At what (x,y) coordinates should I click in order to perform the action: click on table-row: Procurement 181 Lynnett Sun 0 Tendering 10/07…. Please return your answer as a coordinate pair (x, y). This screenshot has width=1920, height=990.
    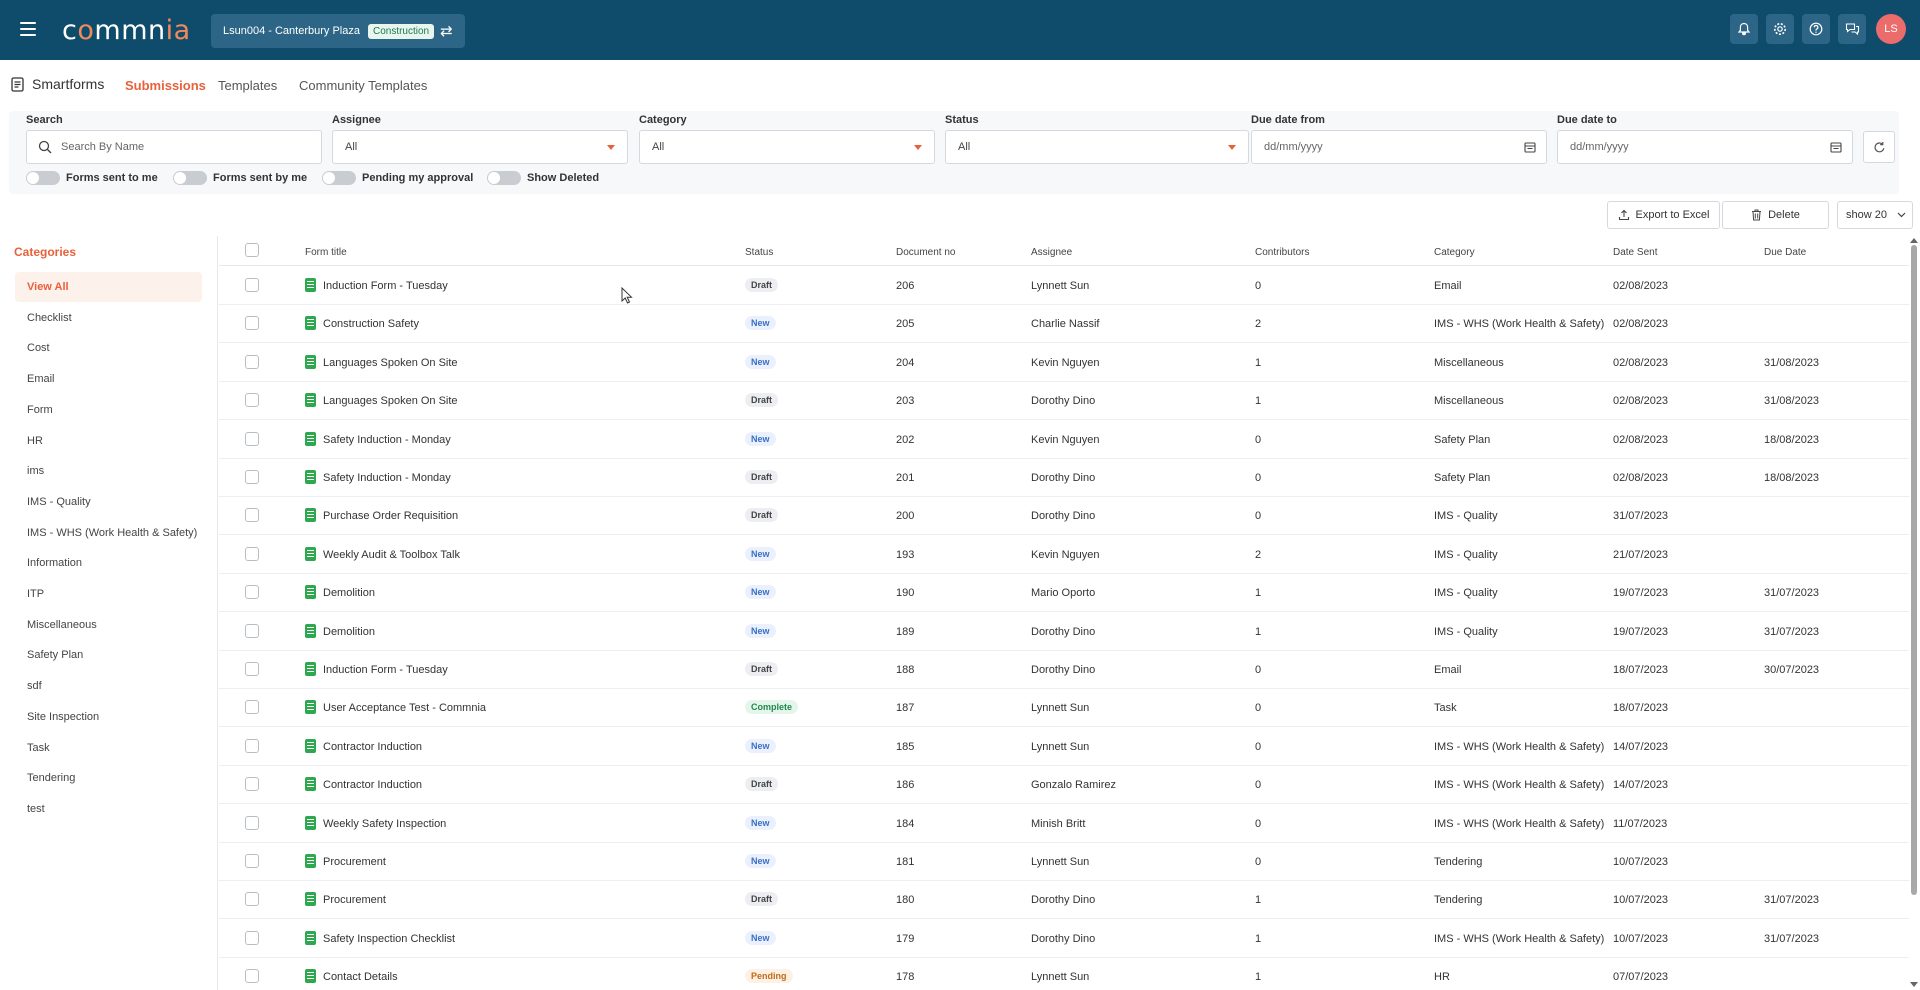
    Looking at the image, I should click on (1064, 862).